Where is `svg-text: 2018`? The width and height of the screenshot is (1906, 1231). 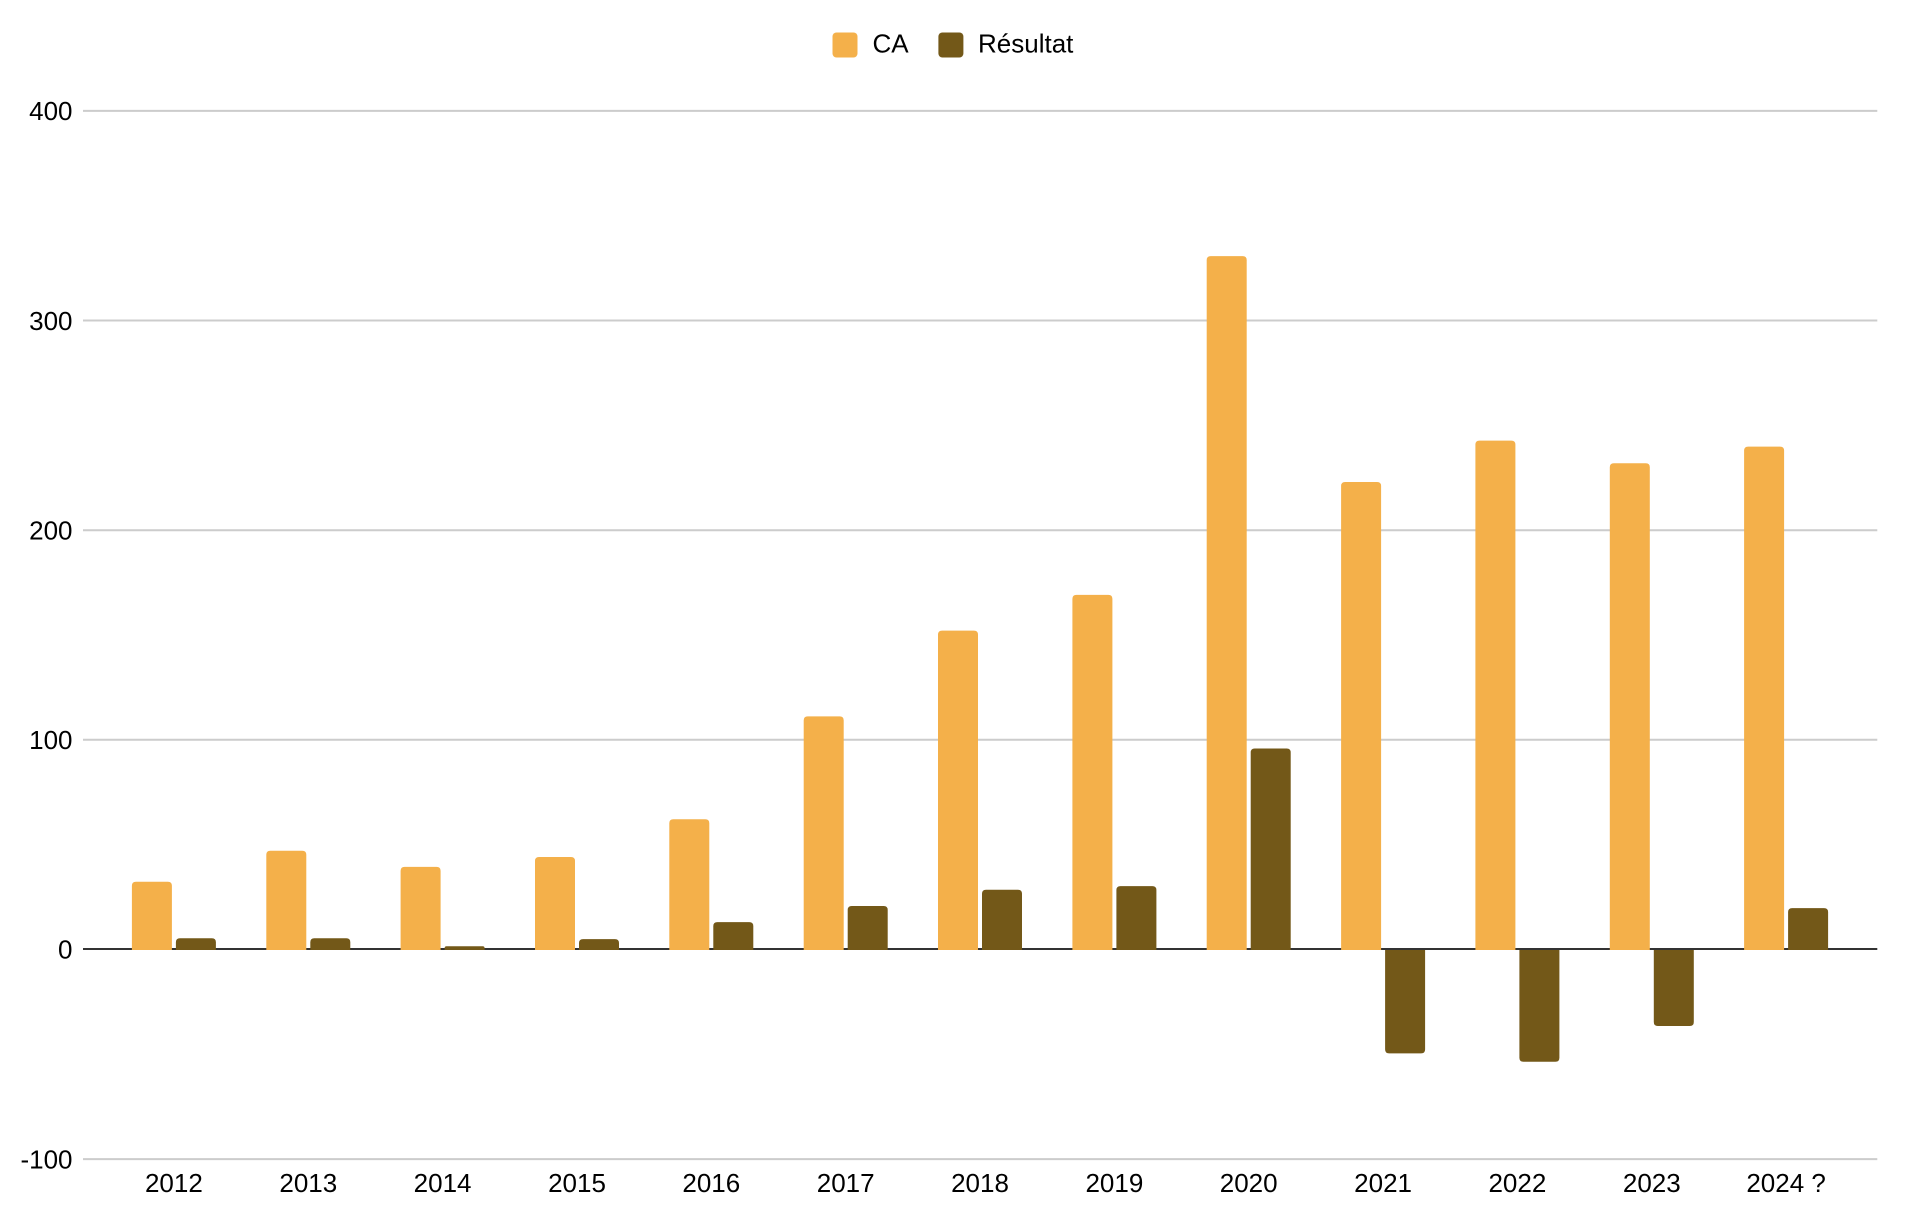 svg-text: 2018 is located at coordinates (980, 1183).